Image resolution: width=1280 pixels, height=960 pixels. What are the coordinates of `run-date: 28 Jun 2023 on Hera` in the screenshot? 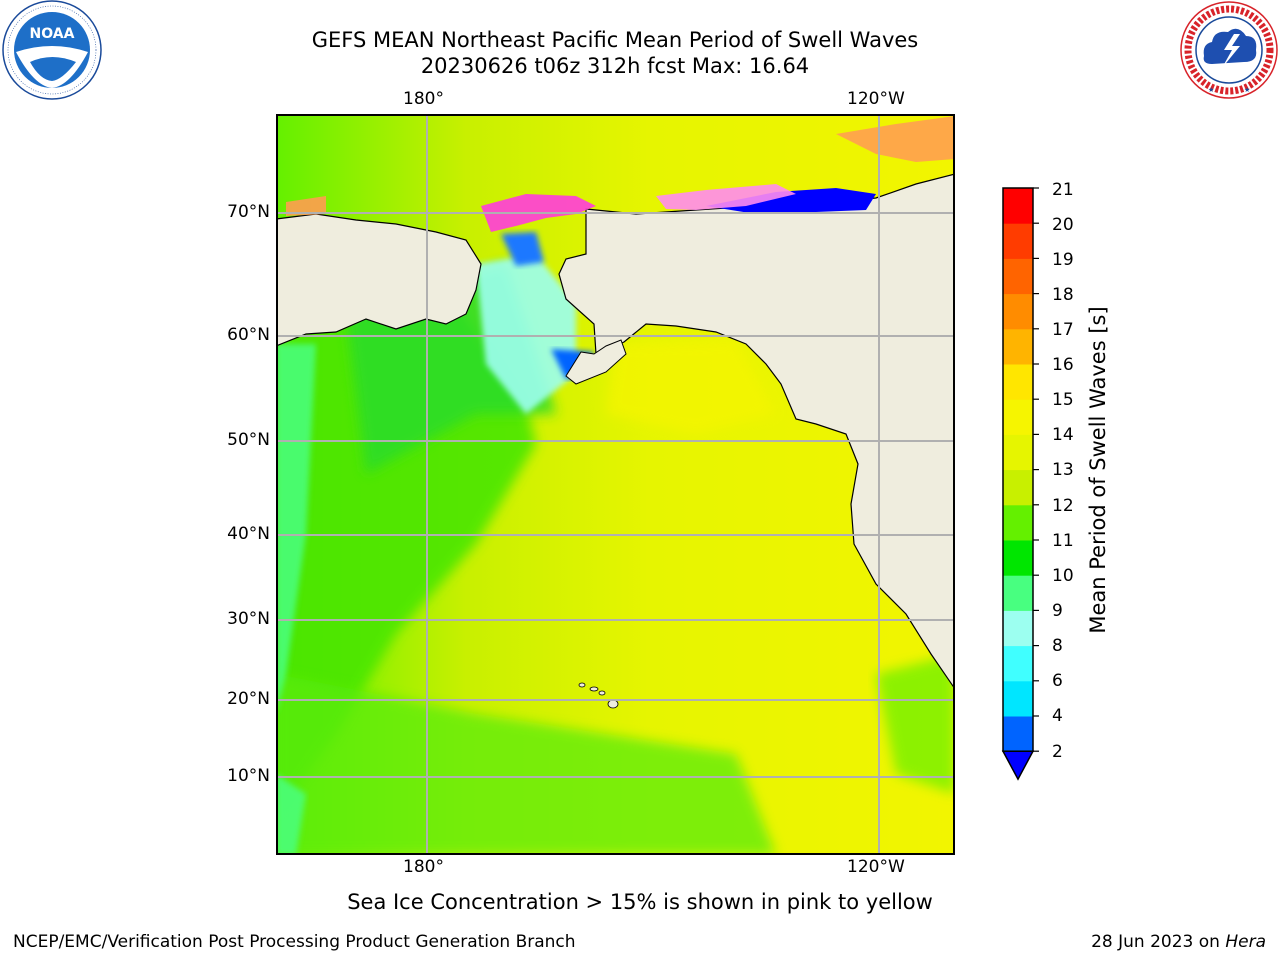 It's located at (1178, 942).